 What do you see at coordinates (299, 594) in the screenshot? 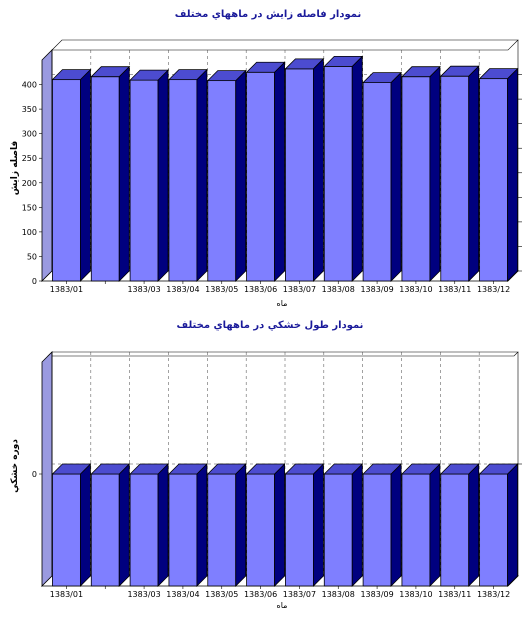
I see `chart-2-x-tick-label: 1383/07` at bounding box center [299, 594].